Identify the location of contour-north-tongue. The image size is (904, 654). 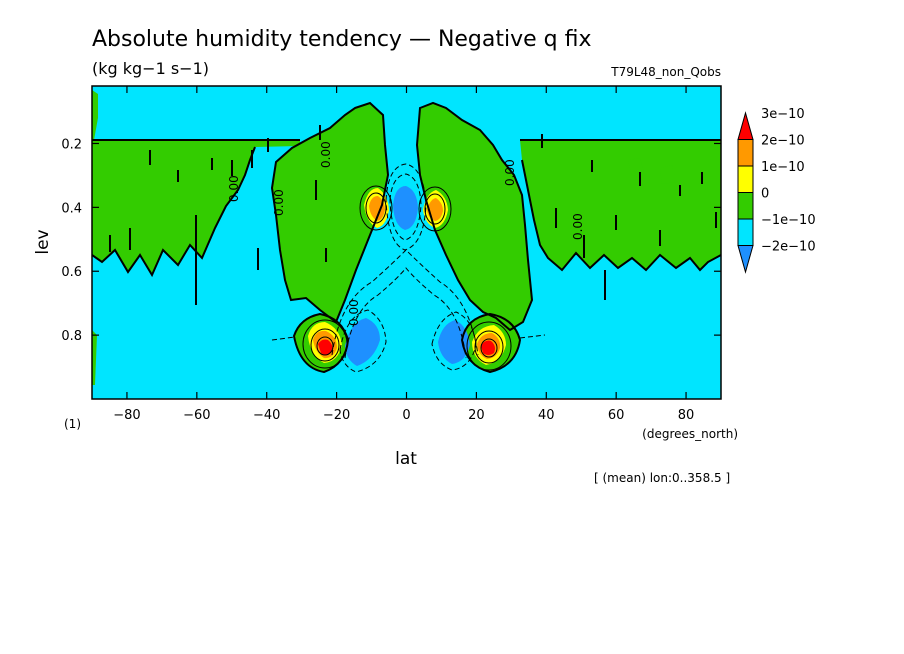
(474, 216).